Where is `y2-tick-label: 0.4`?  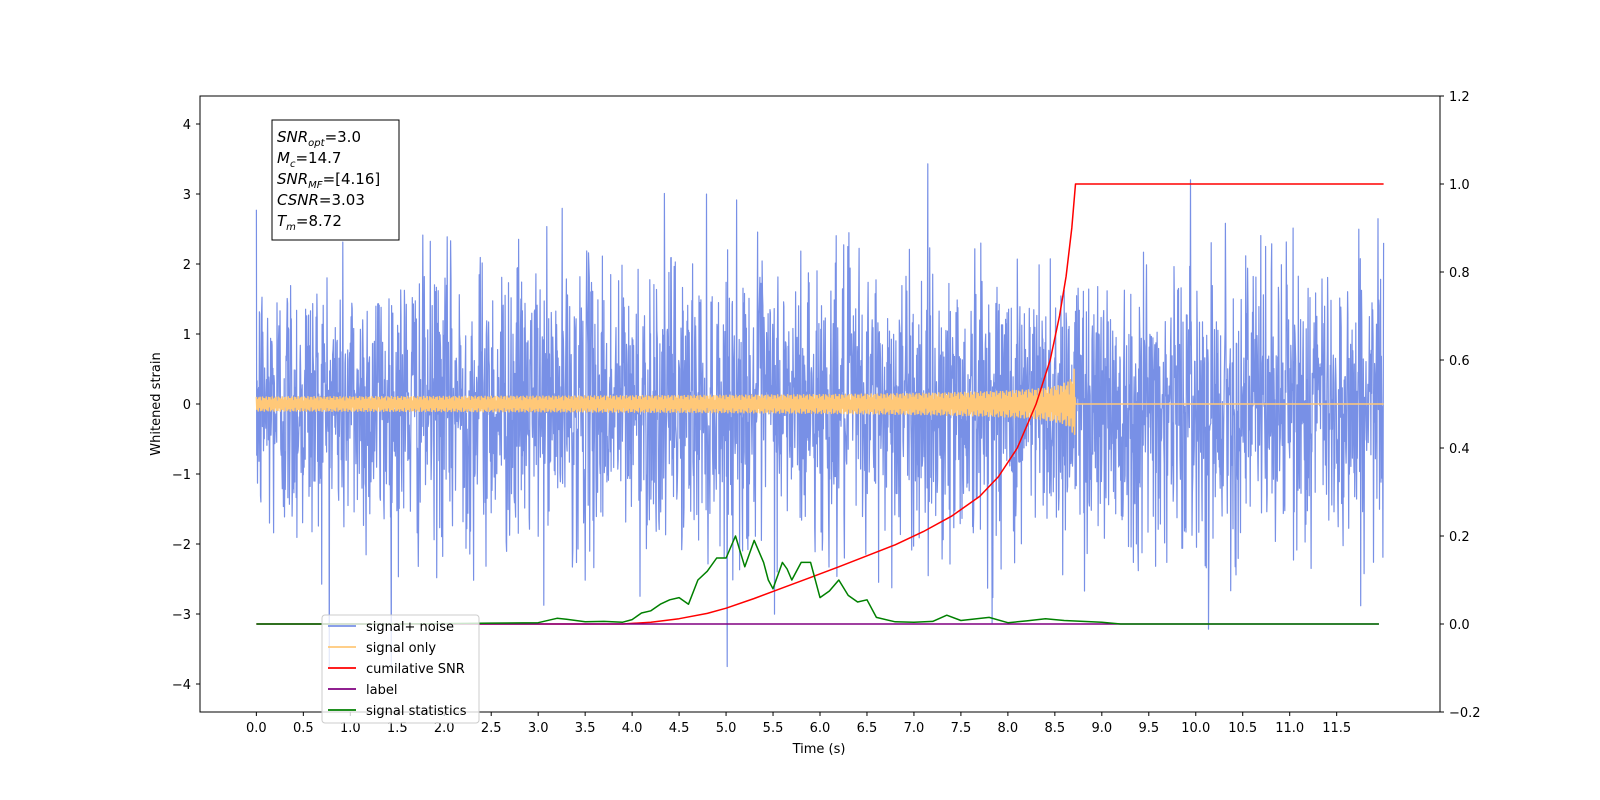 y2-tick-label: 0.4 is located at coordinates (1459, 449).